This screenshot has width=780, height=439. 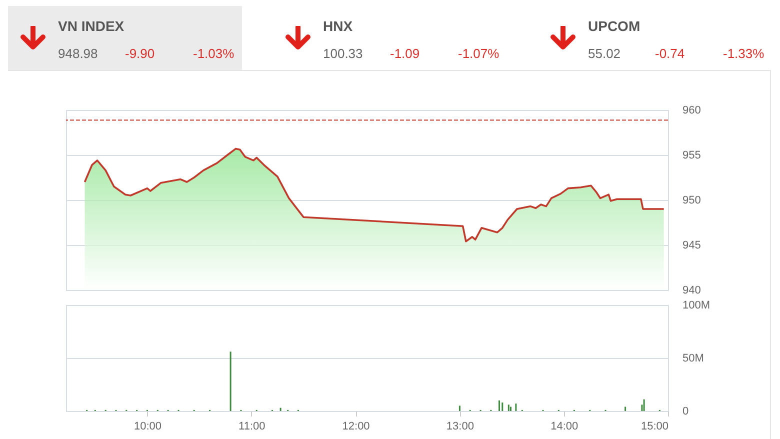 I want to click on y-tick-label: 955, so click(x=691, y=156).